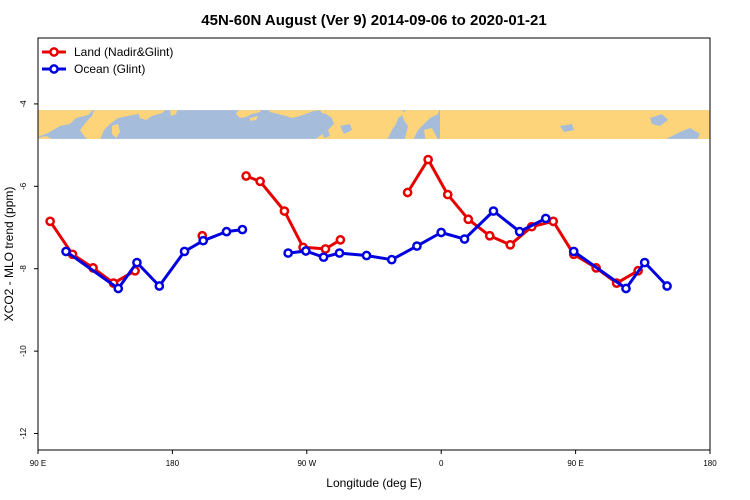 The width and height of the screenshot is (750, 500). What do you see at coordinates (9, 254) in the screenshot?
I see `y-axis-label: XCO2 - MLO trend (ppm)` at bounding box center [9, 254].